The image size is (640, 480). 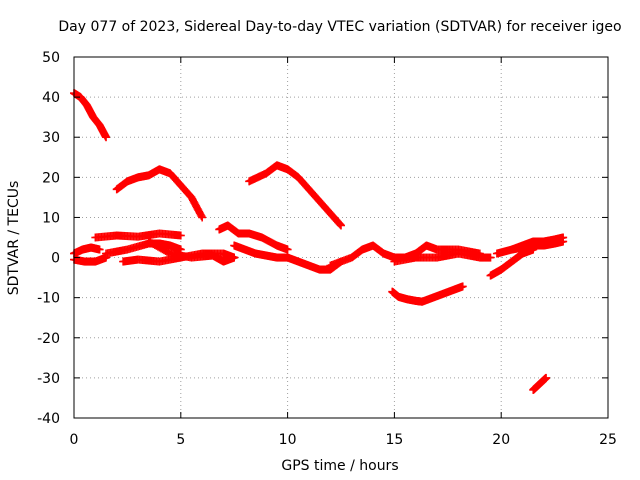 What do you see at coordinates (74, 440) in the screenshot?
I see `x-tick-label: 0` at bounding box center [74, 440].